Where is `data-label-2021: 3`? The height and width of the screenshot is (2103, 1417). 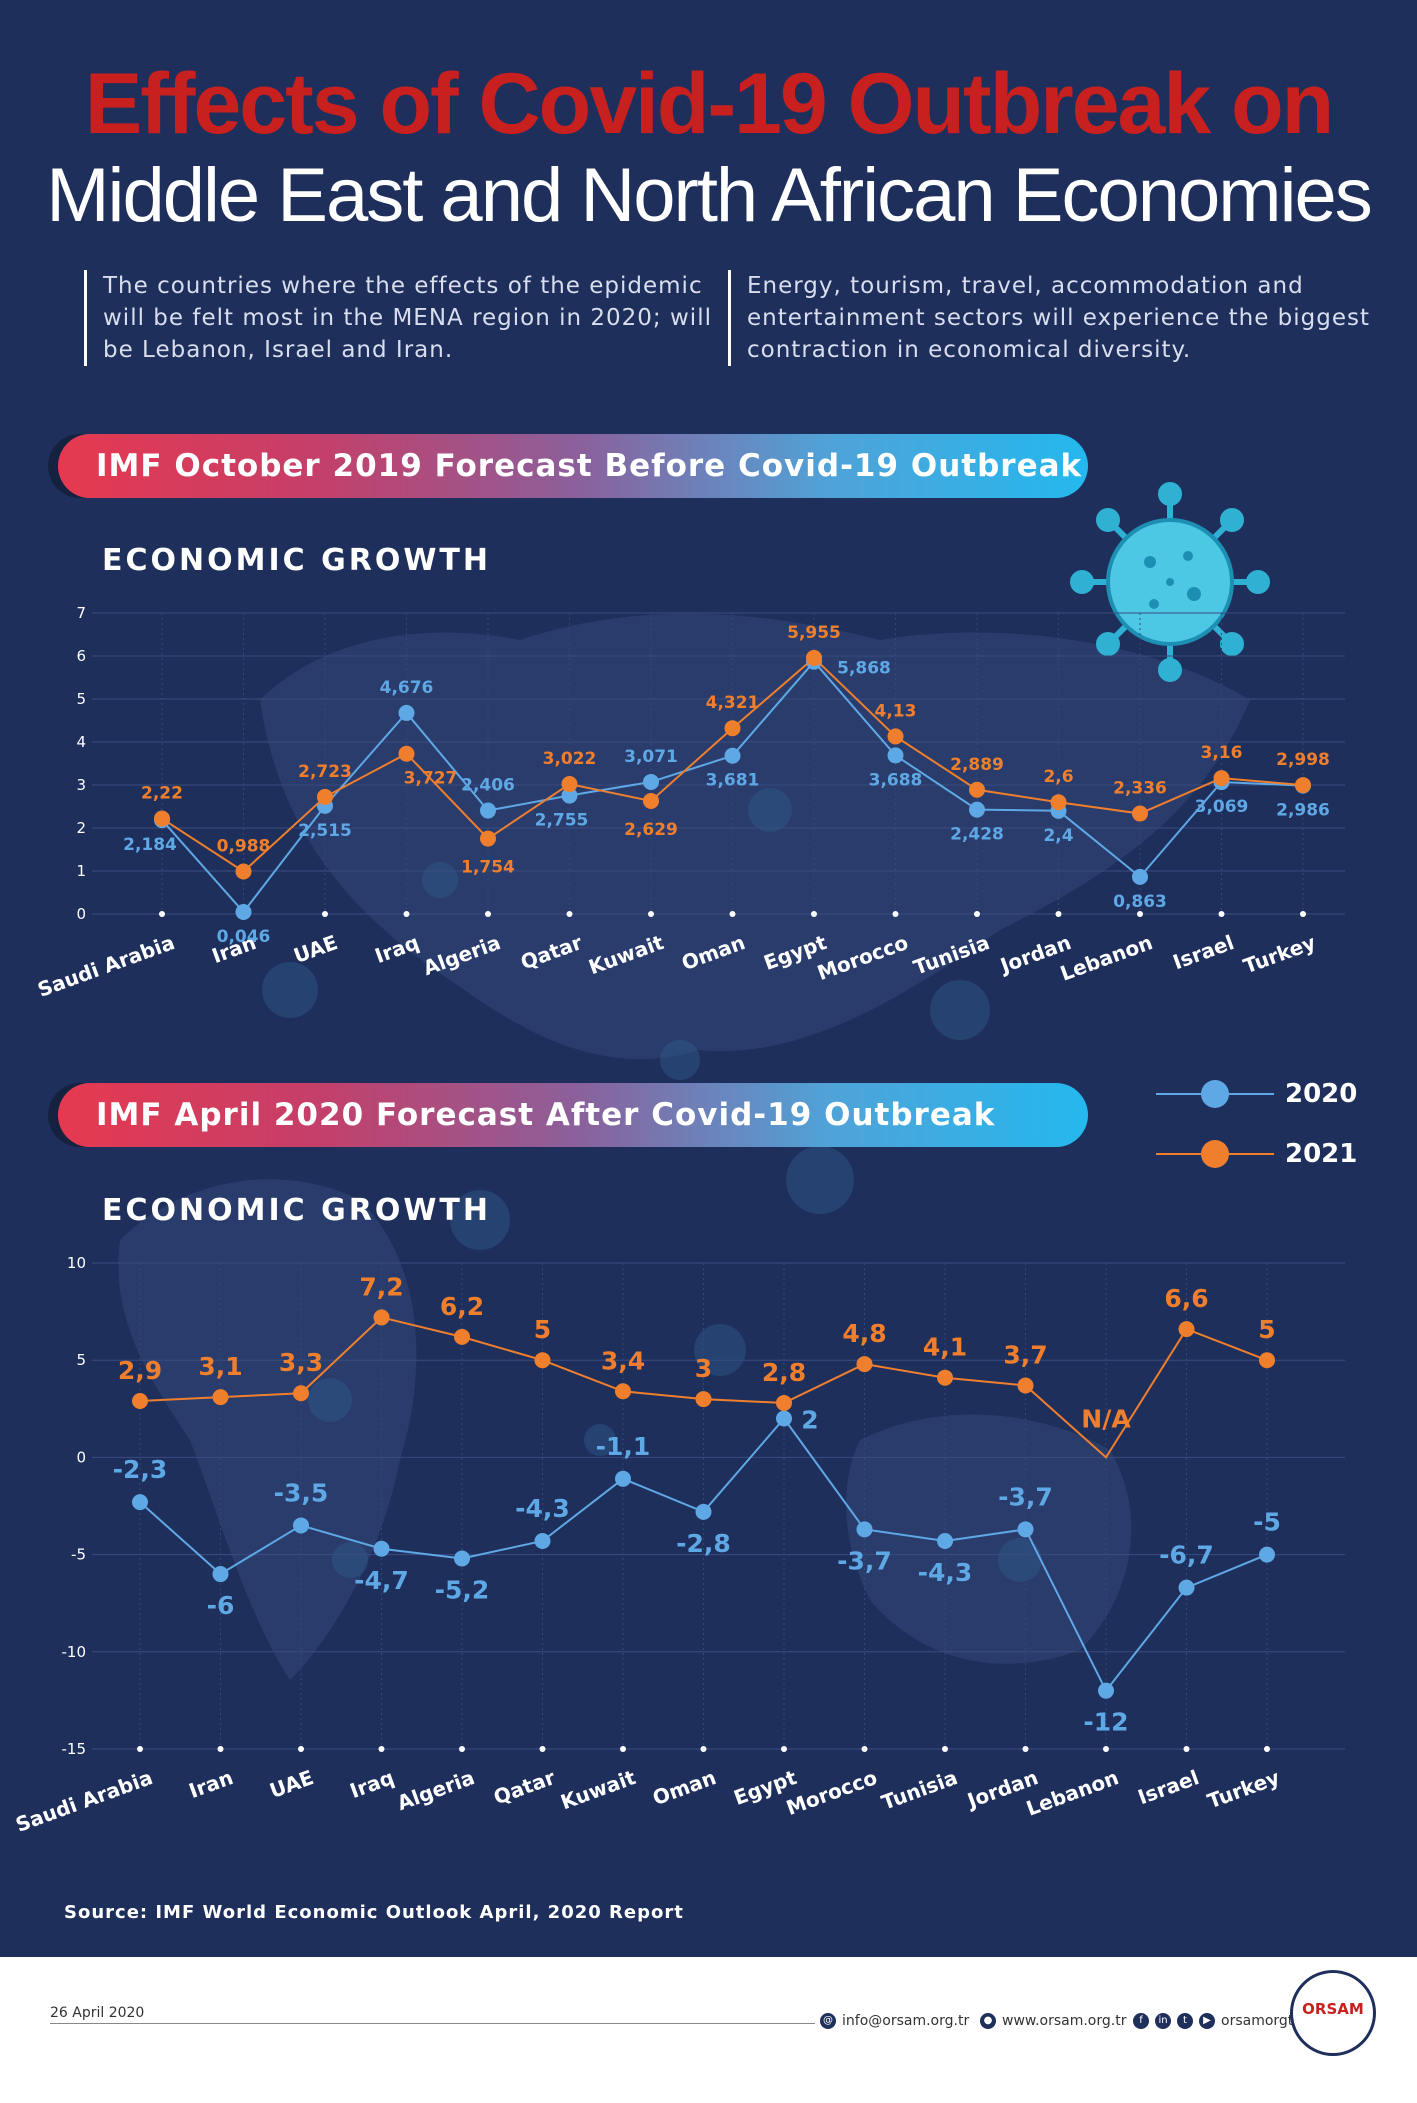 data-label-2021: 3 is located at coordinates (703, 1368).